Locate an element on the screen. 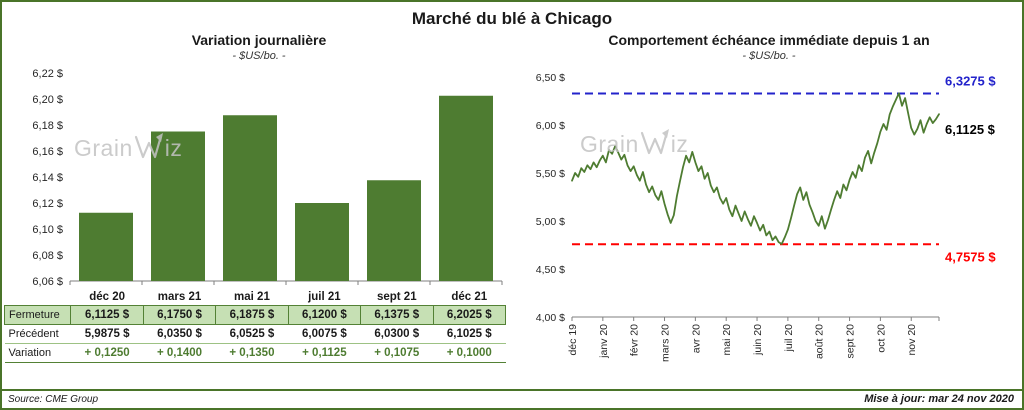 The height and width of the screenshot is (410, 1024). close-value: 6,1875 $ is located at coordinates (252, 315).